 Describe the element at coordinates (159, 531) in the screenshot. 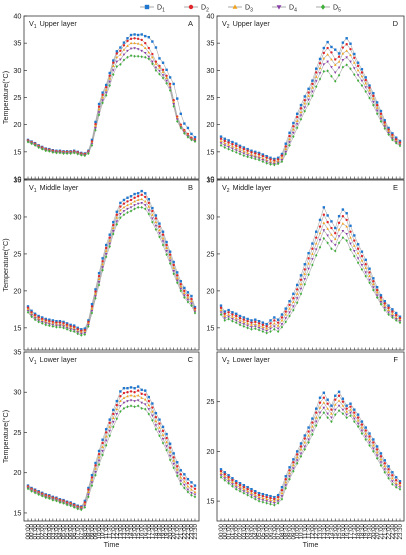

I see `x-tick-label: 18:30` at that location.